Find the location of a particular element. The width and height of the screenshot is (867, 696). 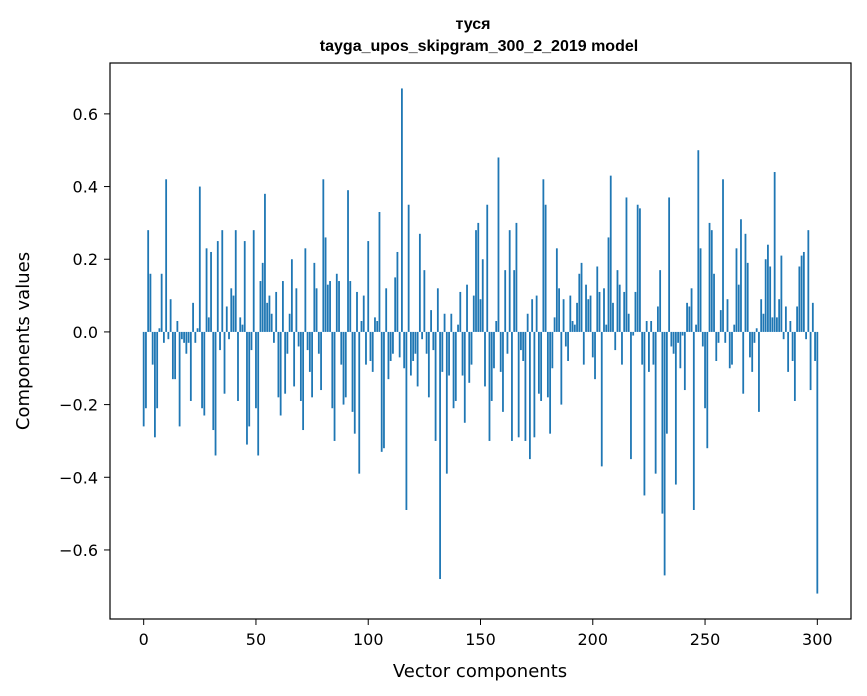

chart-title: туся is located at coordinates (473, 24).